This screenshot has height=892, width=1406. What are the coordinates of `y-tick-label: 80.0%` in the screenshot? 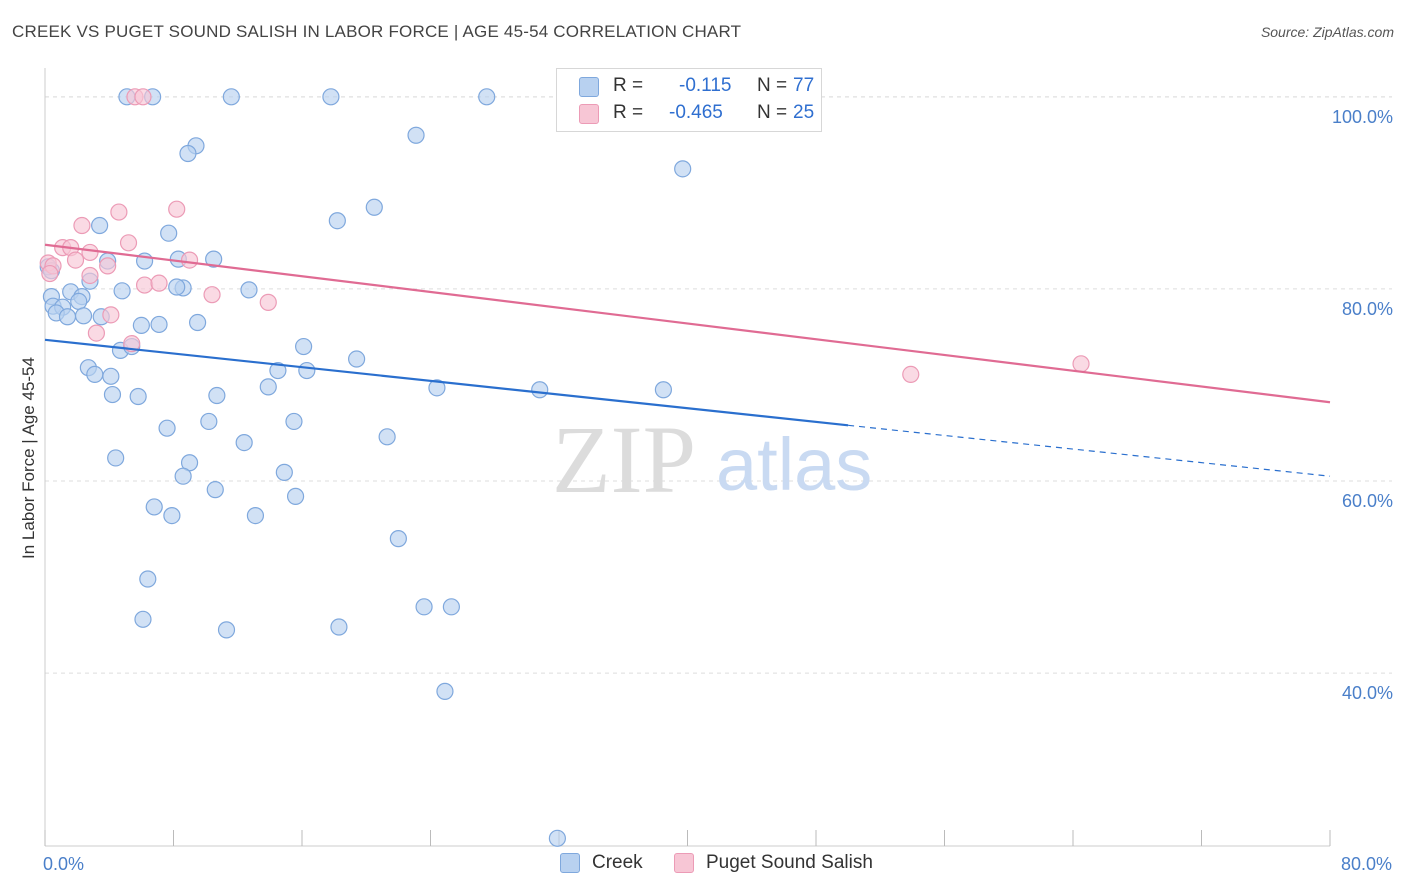 It's located at (1367, 309).